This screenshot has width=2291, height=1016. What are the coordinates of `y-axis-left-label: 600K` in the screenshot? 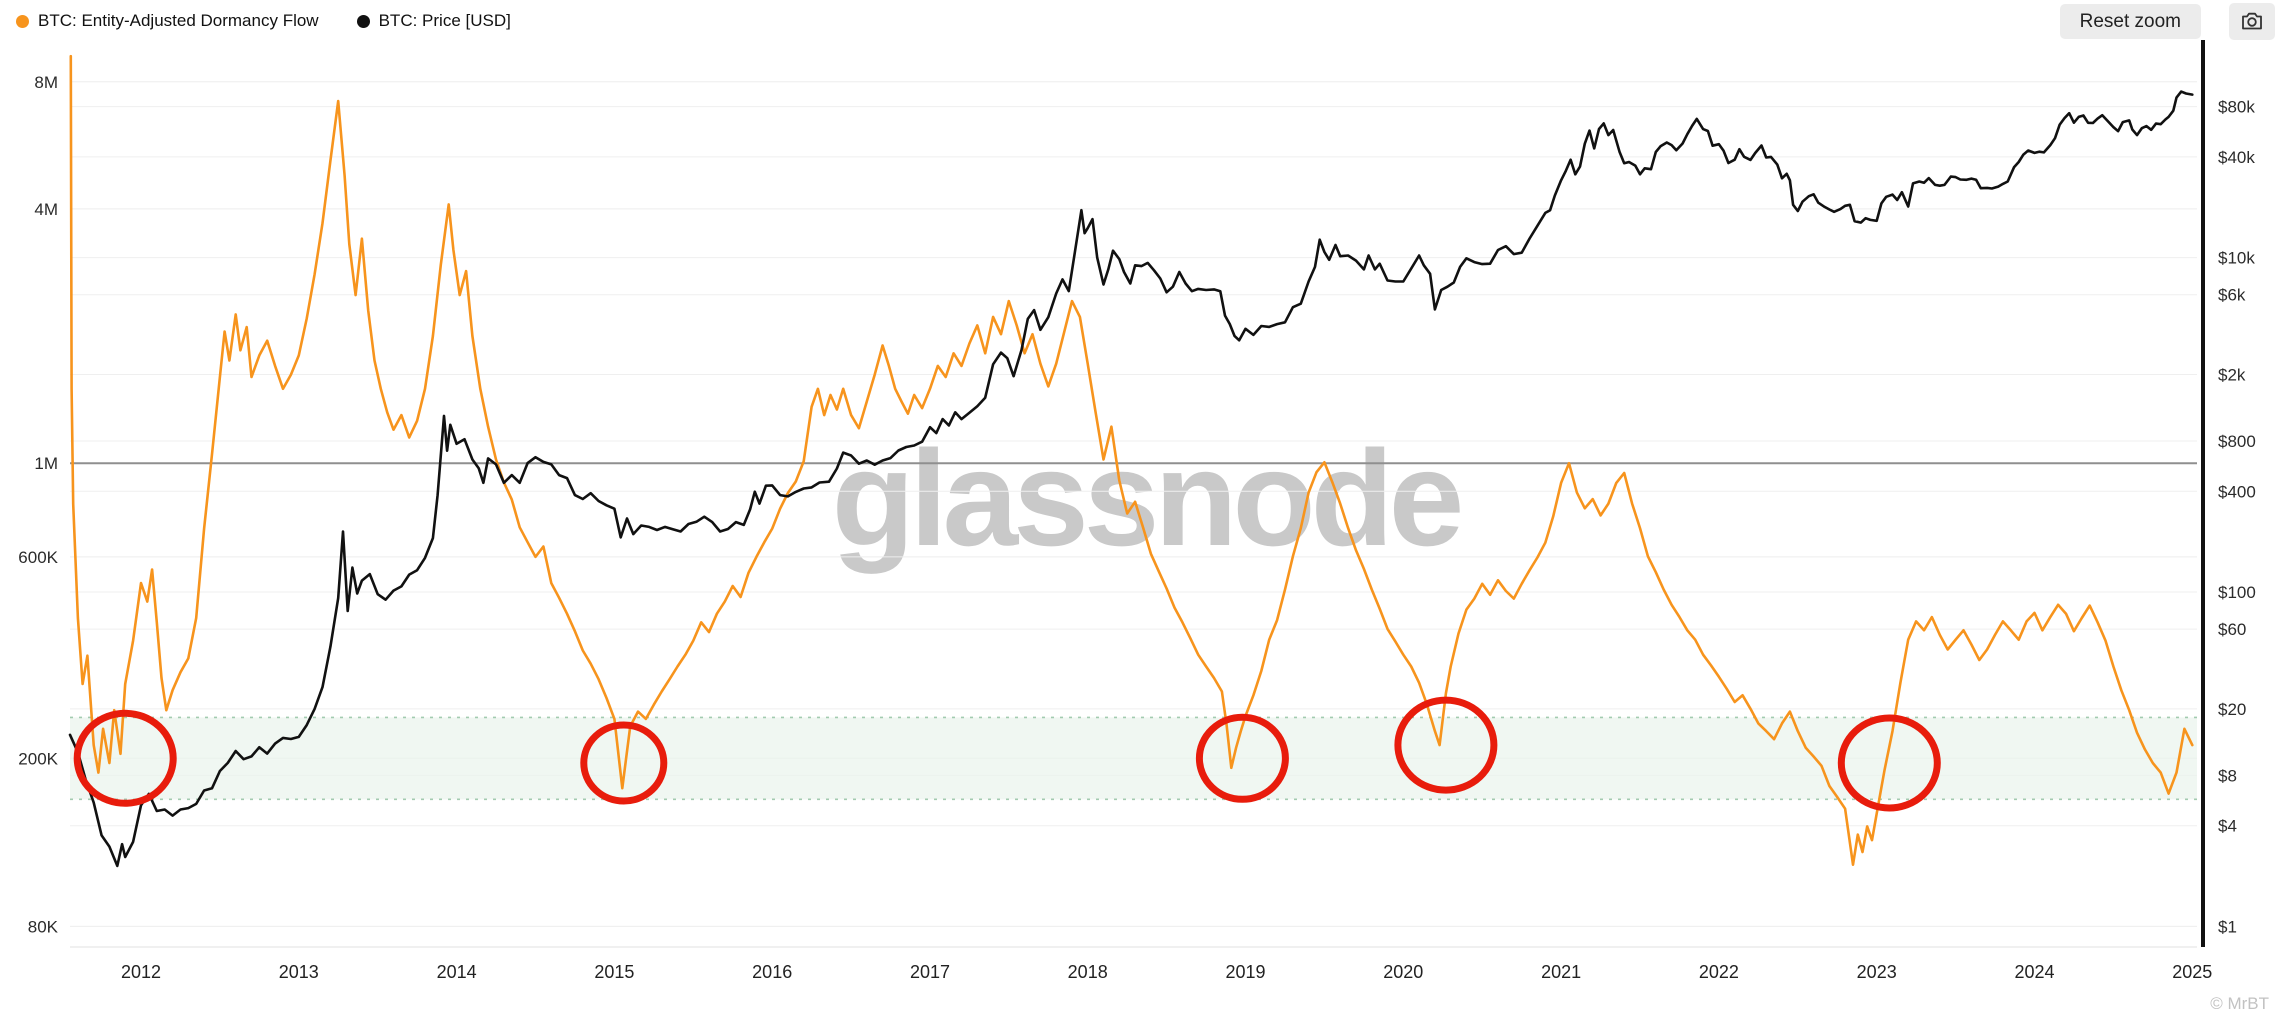 It's located at (38, 557).